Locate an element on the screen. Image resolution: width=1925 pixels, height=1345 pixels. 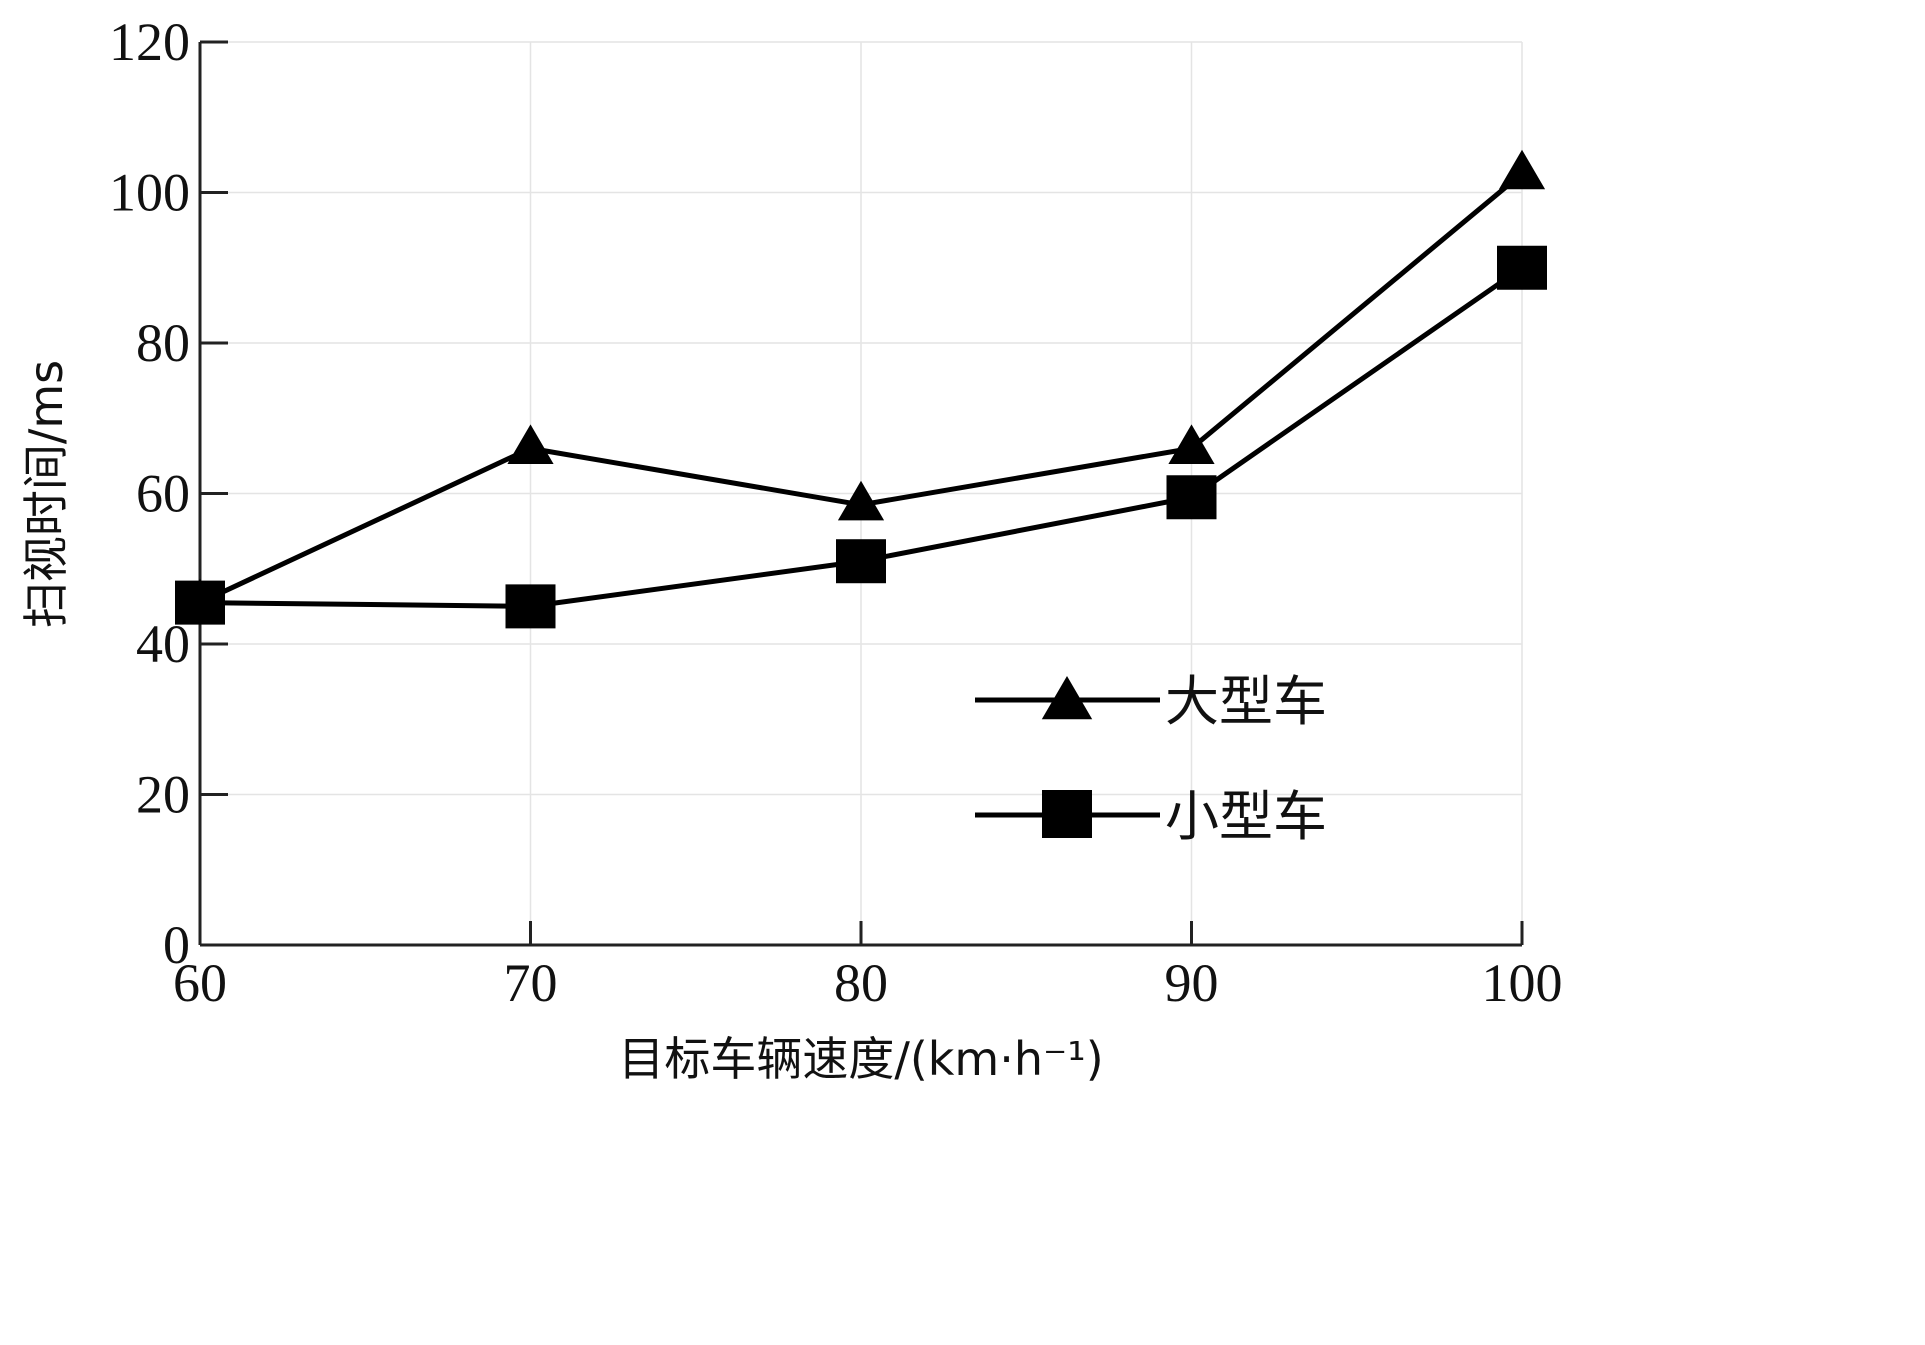
x-tick-label: 70 is located at coordinates (531, 983).